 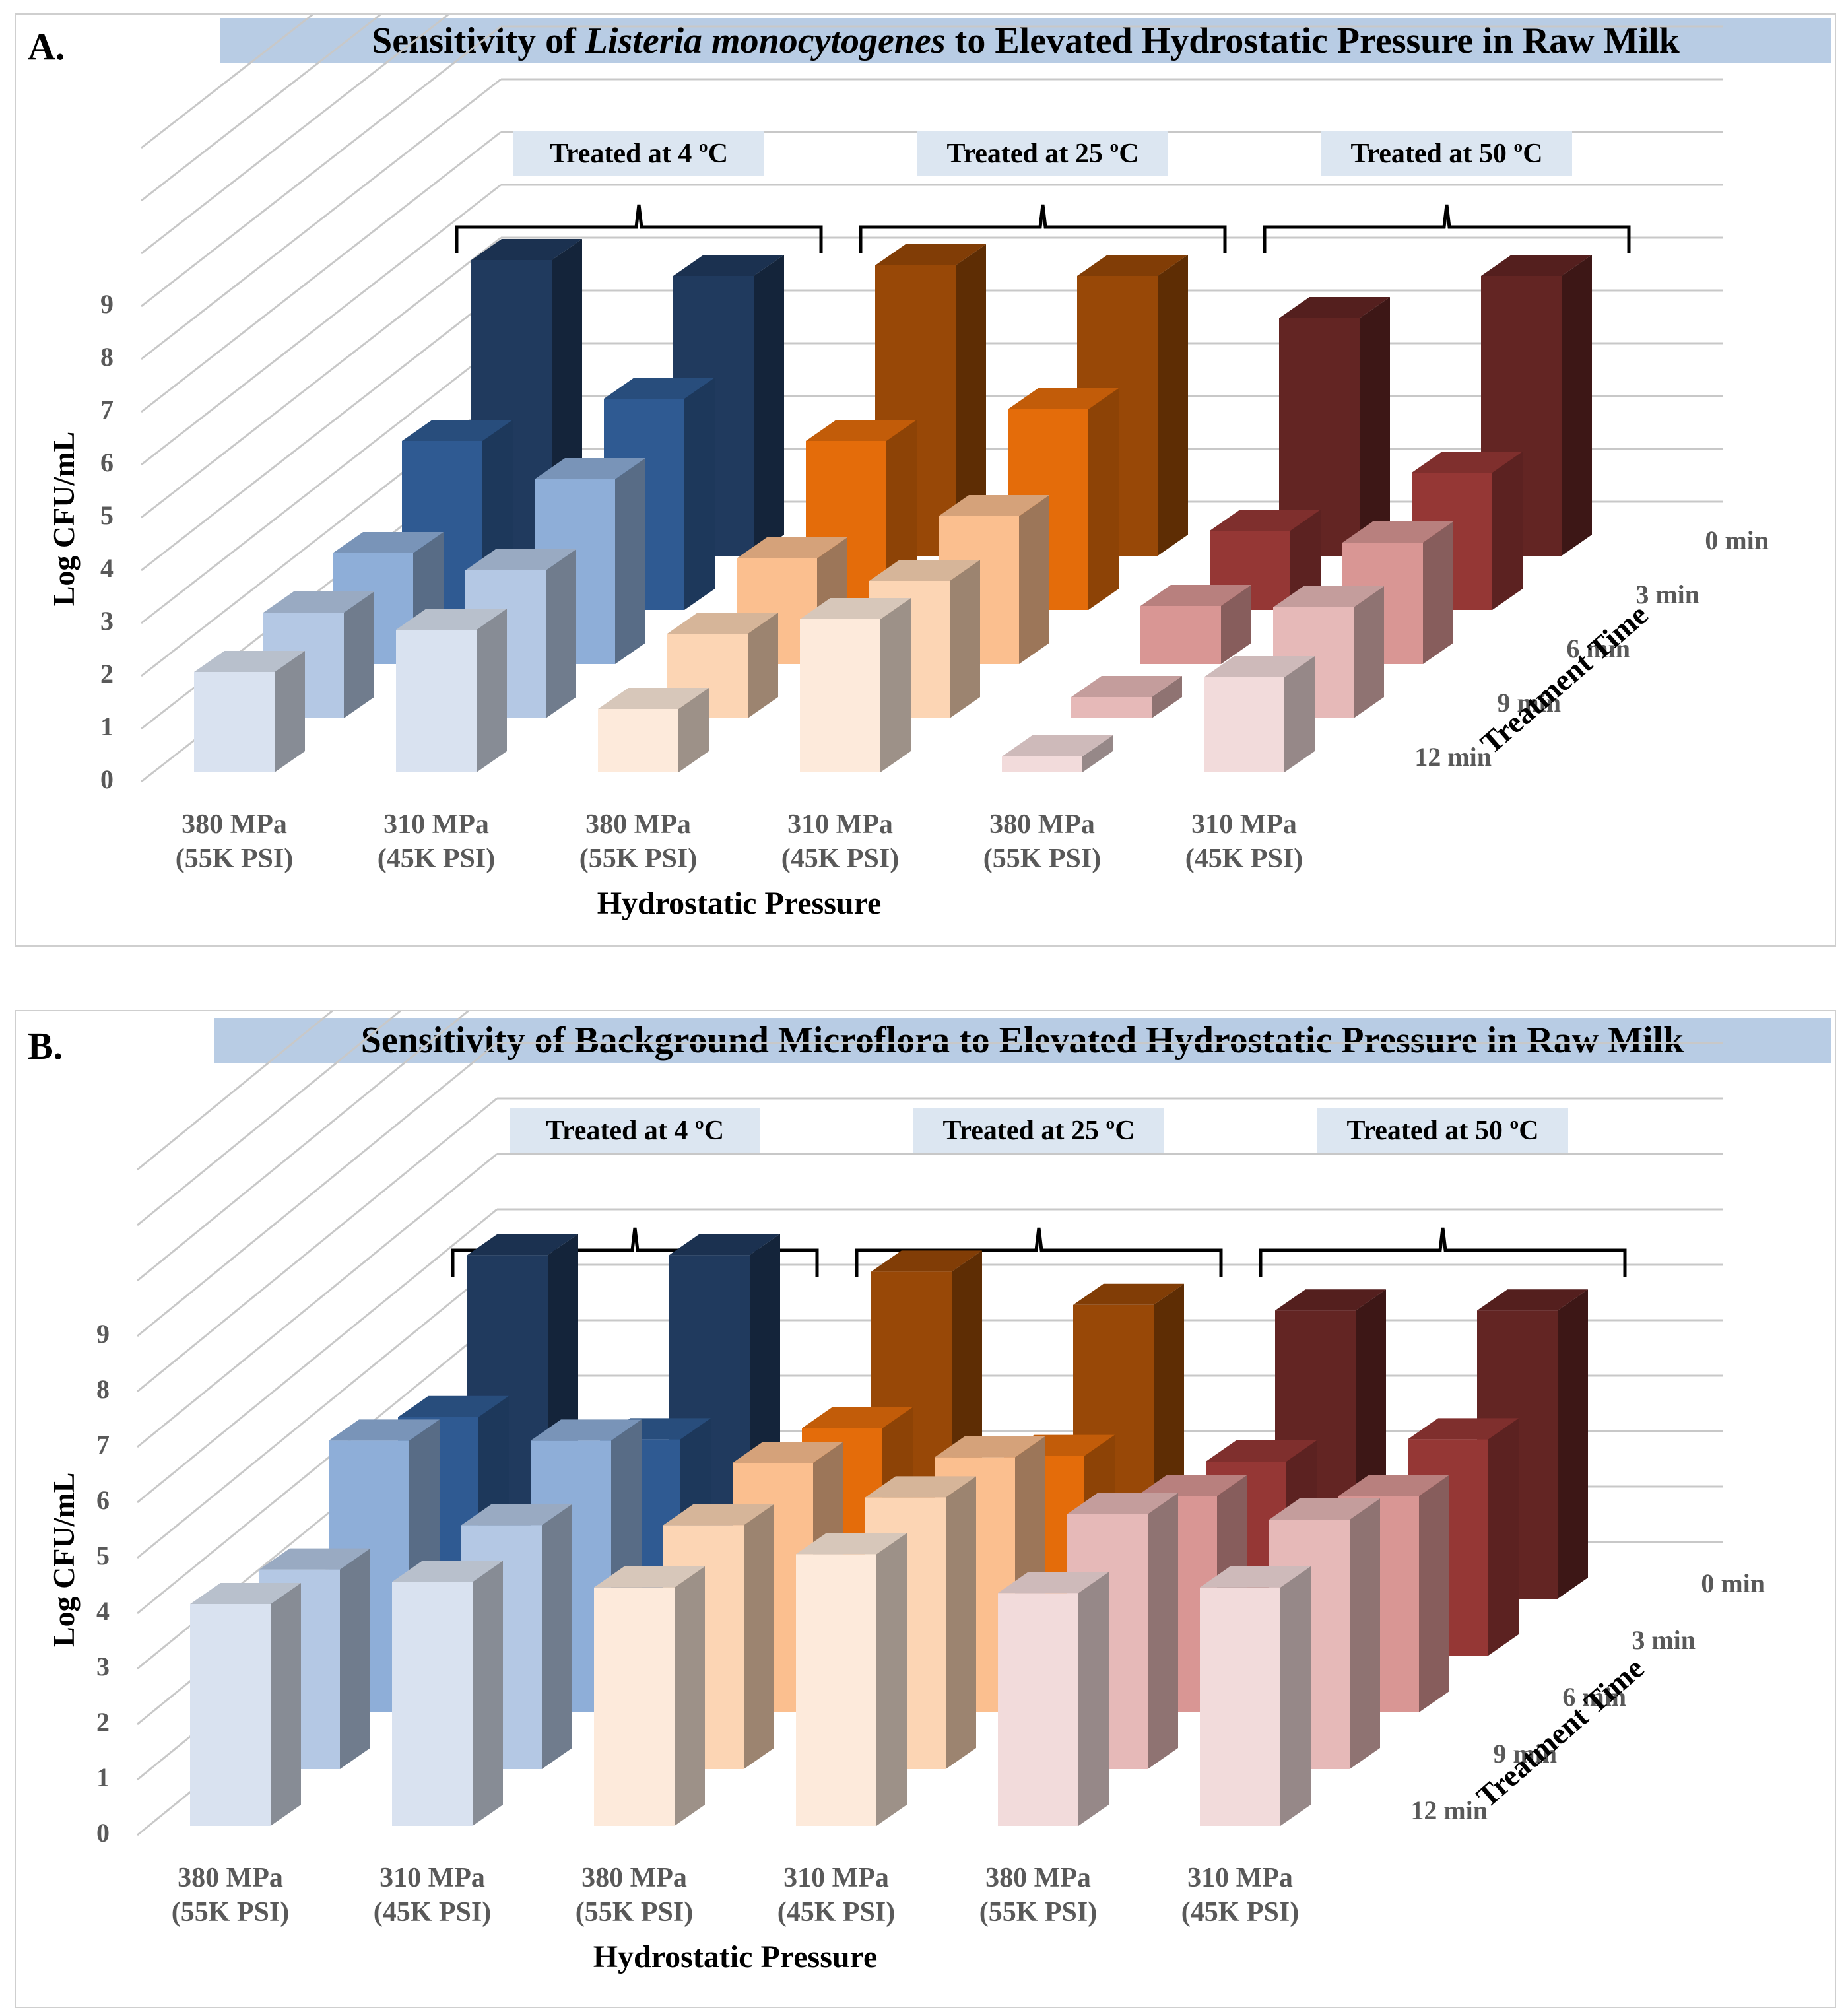 What do you see at coordinates (103, 1445) in the screenshot?
I see `y-tick-label: 7` at bounding box center [103, 1445].